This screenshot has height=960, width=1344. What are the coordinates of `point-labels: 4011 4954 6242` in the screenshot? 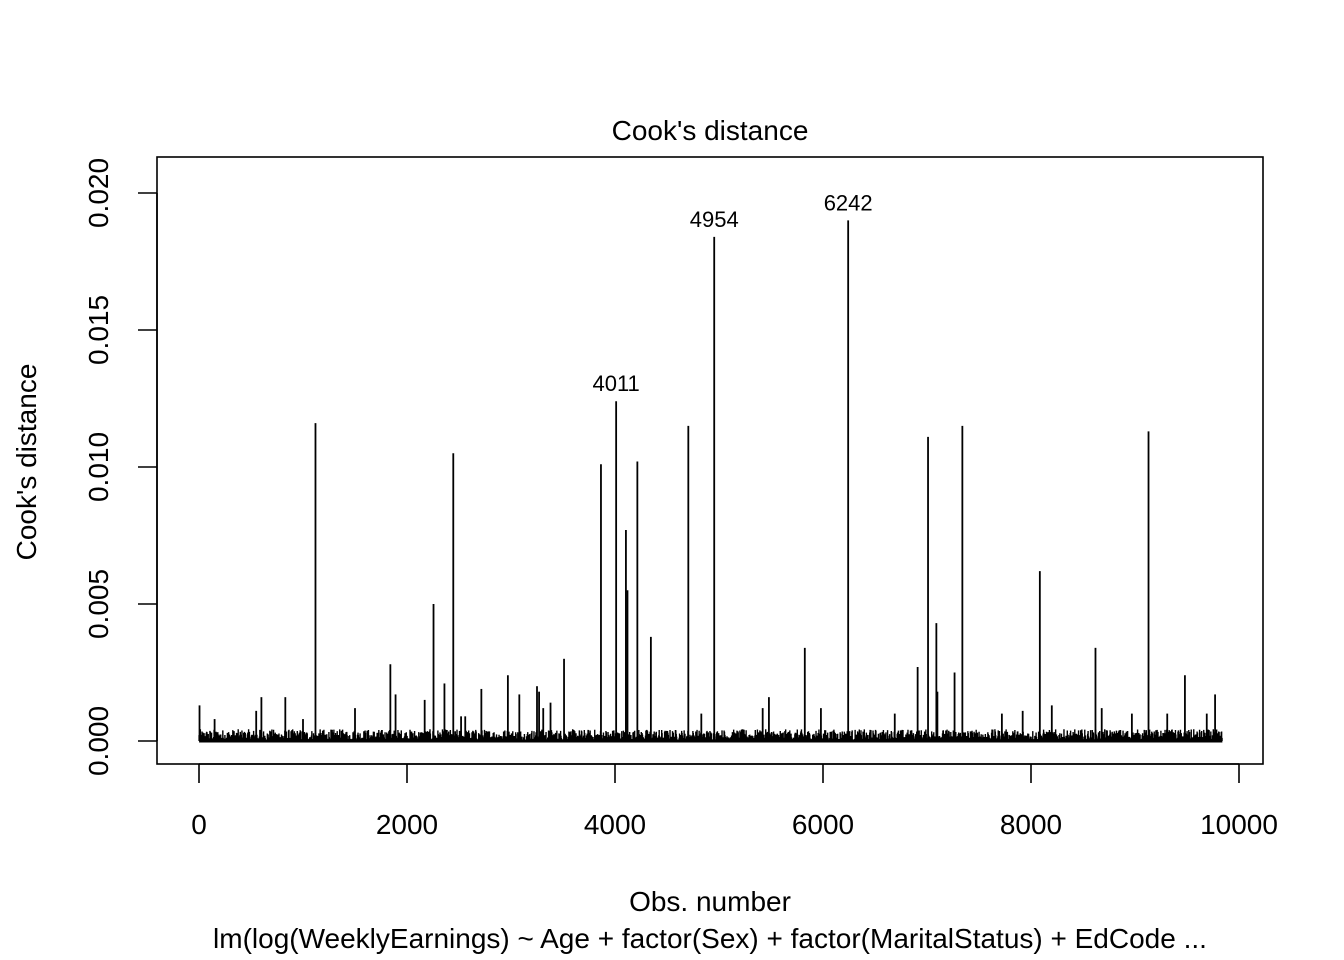 It's located at (732, 293).